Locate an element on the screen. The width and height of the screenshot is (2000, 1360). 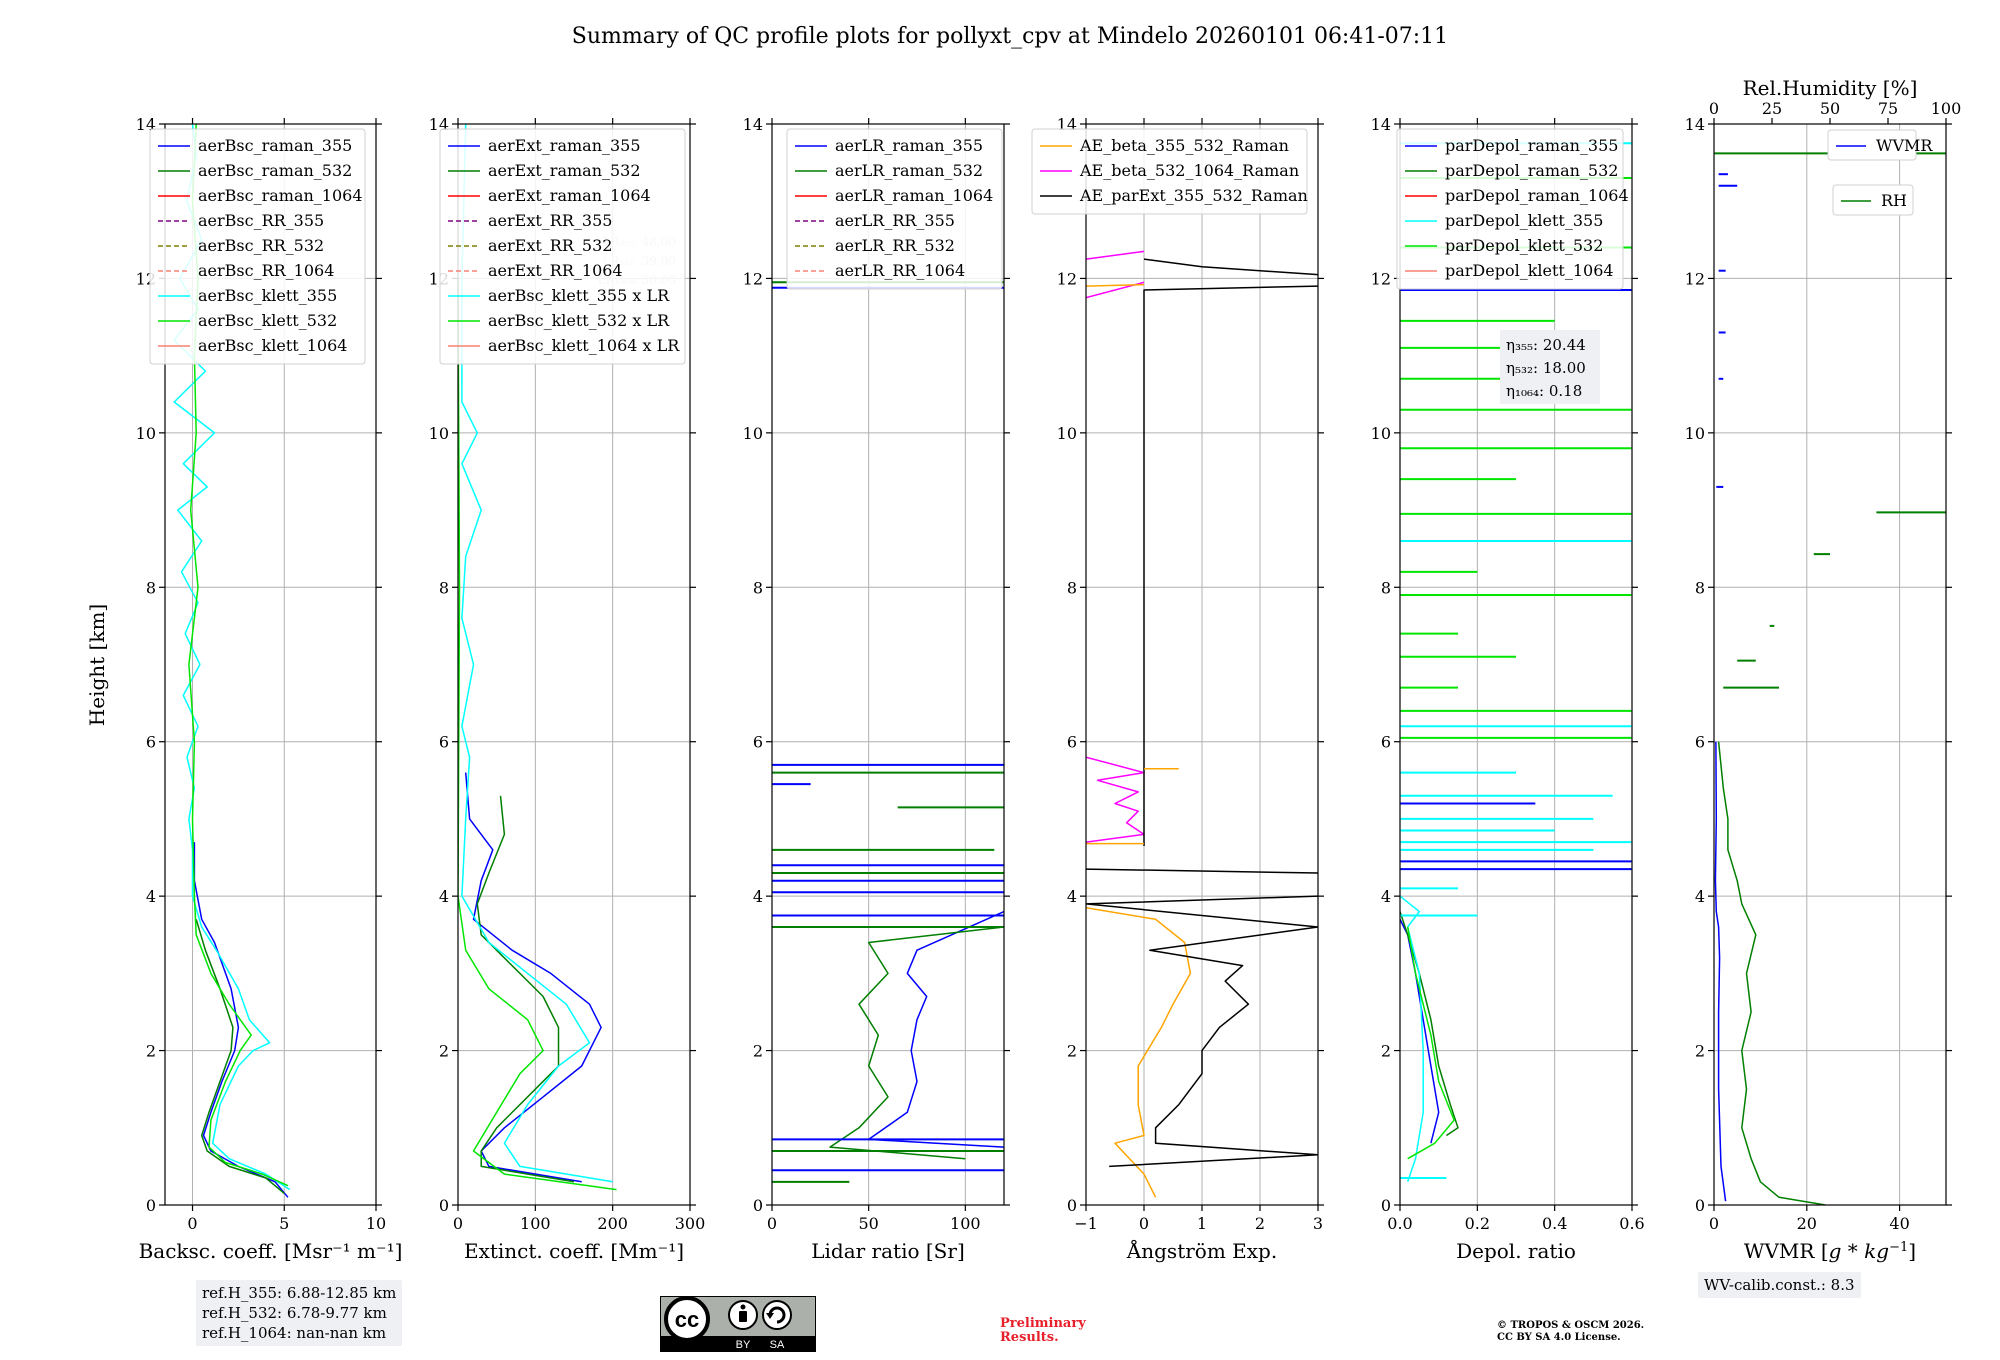
legend-label-aerBsc_RR_1064: aerBsc_RR_1064 is located at coordinates (266, 270).